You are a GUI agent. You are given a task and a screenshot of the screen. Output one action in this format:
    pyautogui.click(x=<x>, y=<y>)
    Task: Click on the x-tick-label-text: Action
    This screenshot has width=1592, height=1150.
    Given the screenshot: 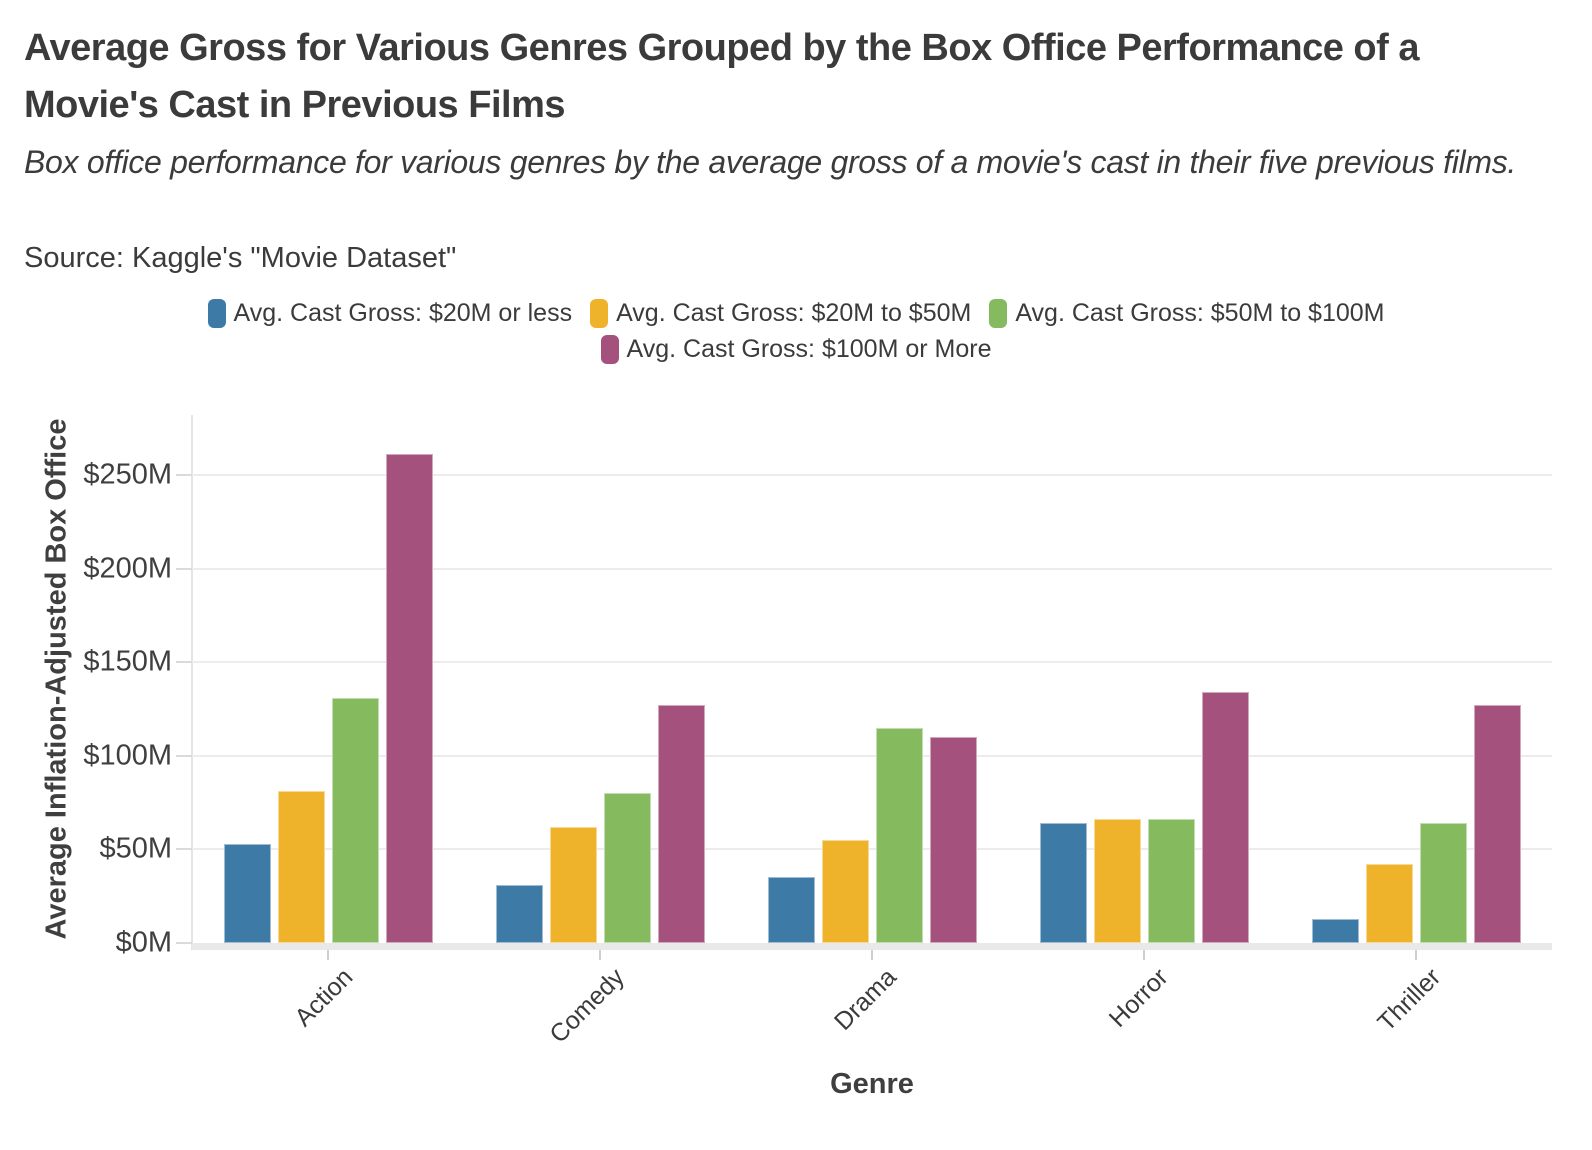 What is the action you would take?
    pyautogui.click(x=323, y=997)
    